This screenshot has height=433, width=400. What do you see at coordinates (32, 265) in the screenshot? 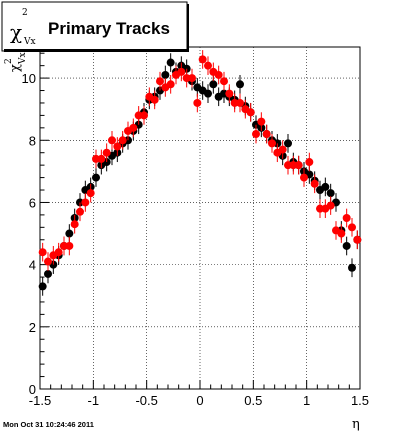
I see `y-tick-label: 4` at bounding box center [32, 265].